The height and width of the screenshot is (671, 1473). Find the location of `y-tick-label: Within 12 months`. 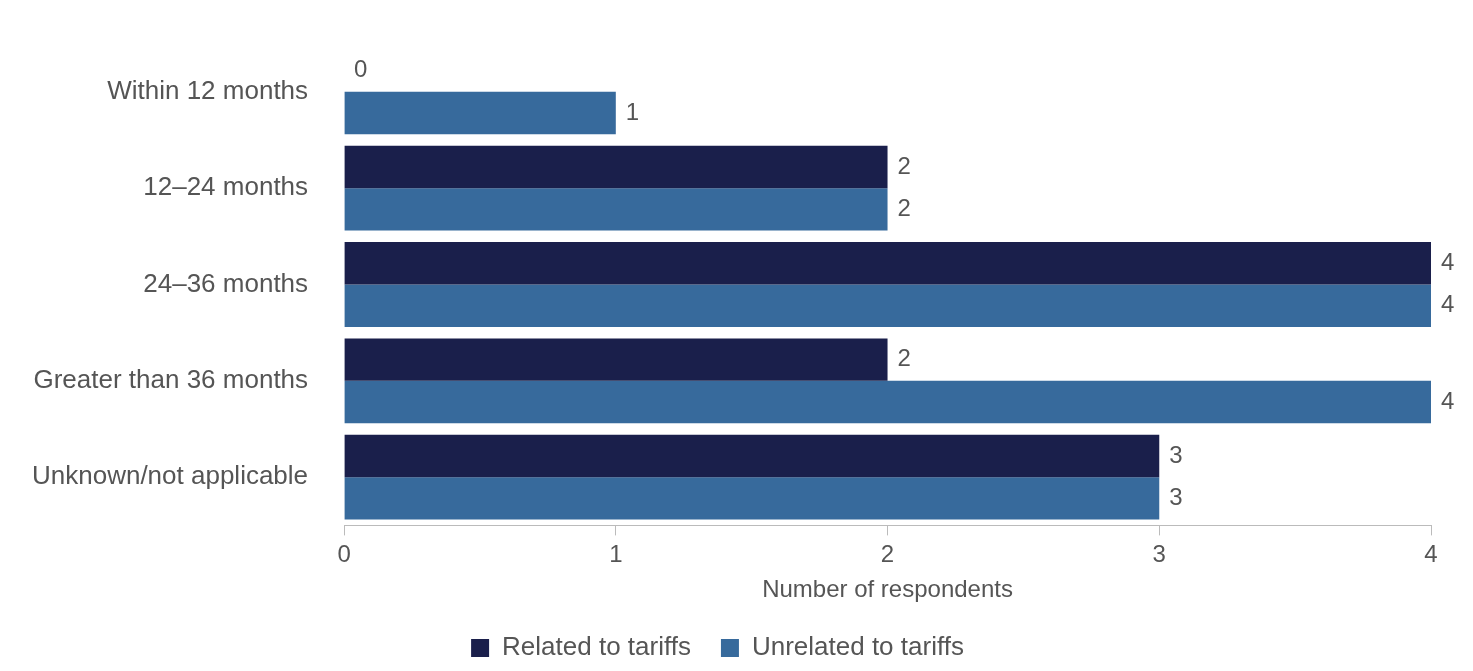

y-tick-label: Within 12 months is located at coordinates (208, 89).